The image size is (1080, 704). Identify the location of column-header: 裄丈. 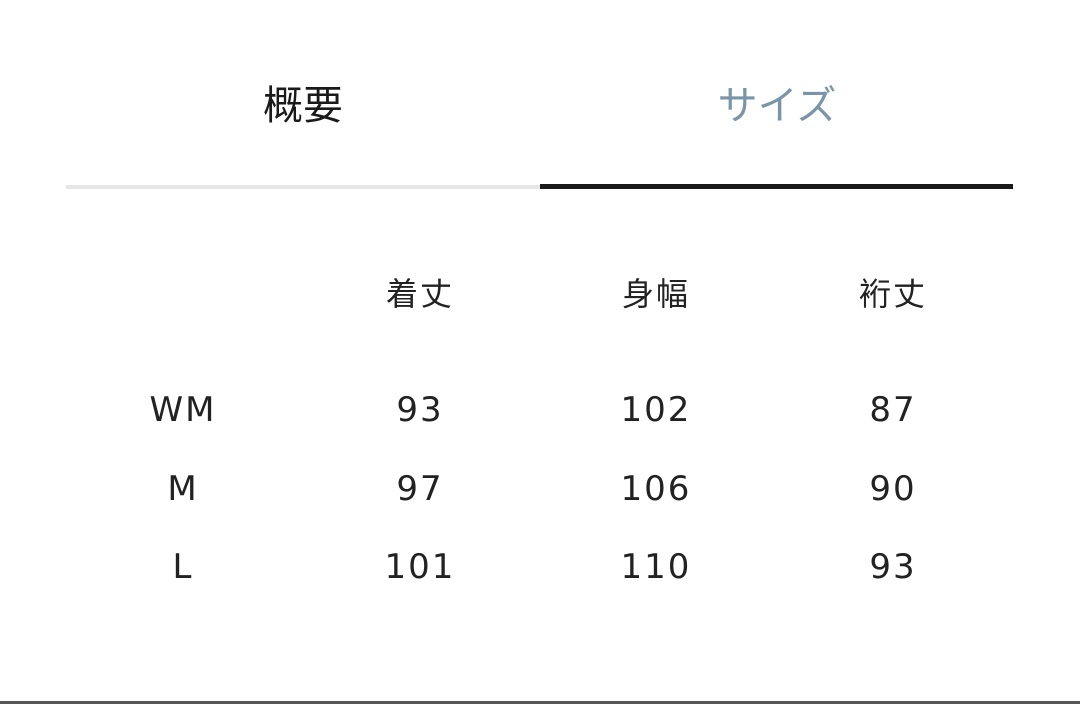
(892, 294).